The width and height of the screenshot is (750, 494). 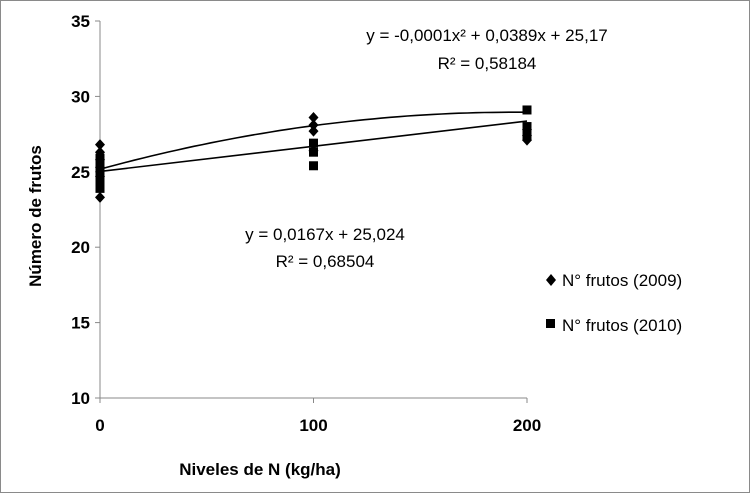 What do you see at coordinates (80, 323) in the screenshot?
I see `y-tick-label: 15` at bounding box center [80, 323].